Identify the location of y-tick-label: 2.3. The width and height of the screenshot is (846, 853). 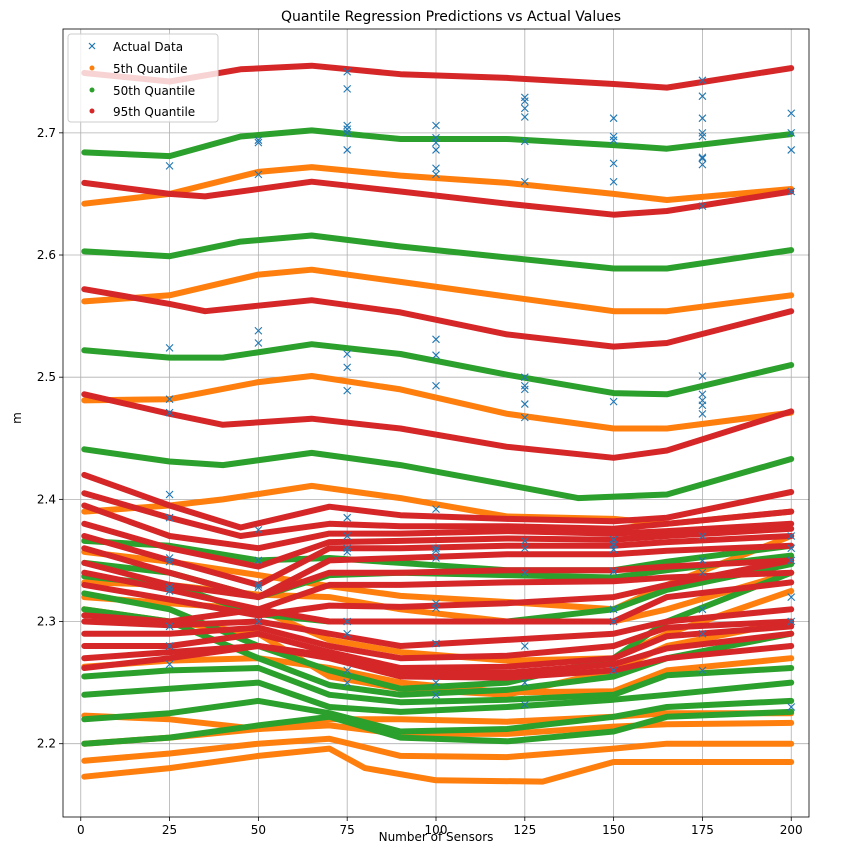
(46, 622).